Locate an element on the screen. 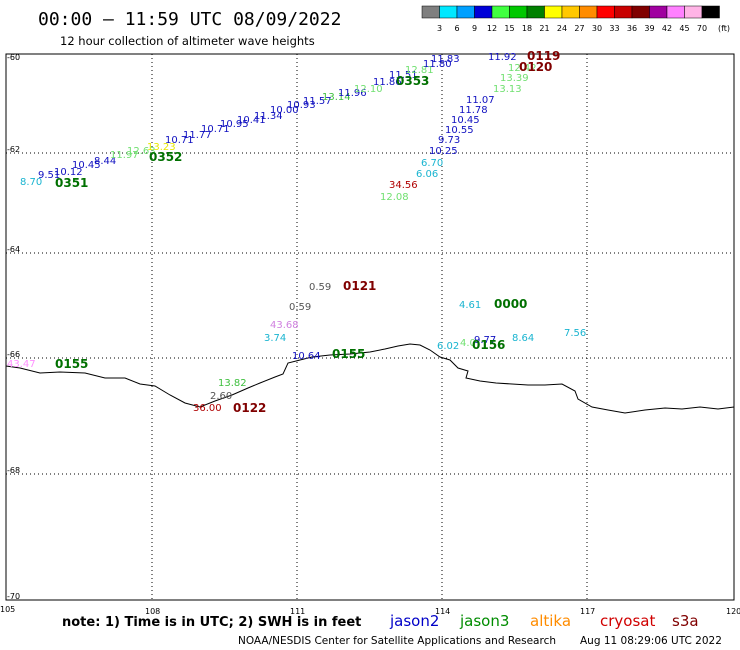 This screenshot has height=650, width=740. color-scale-label: 12 is located at coordinates (492, 28).